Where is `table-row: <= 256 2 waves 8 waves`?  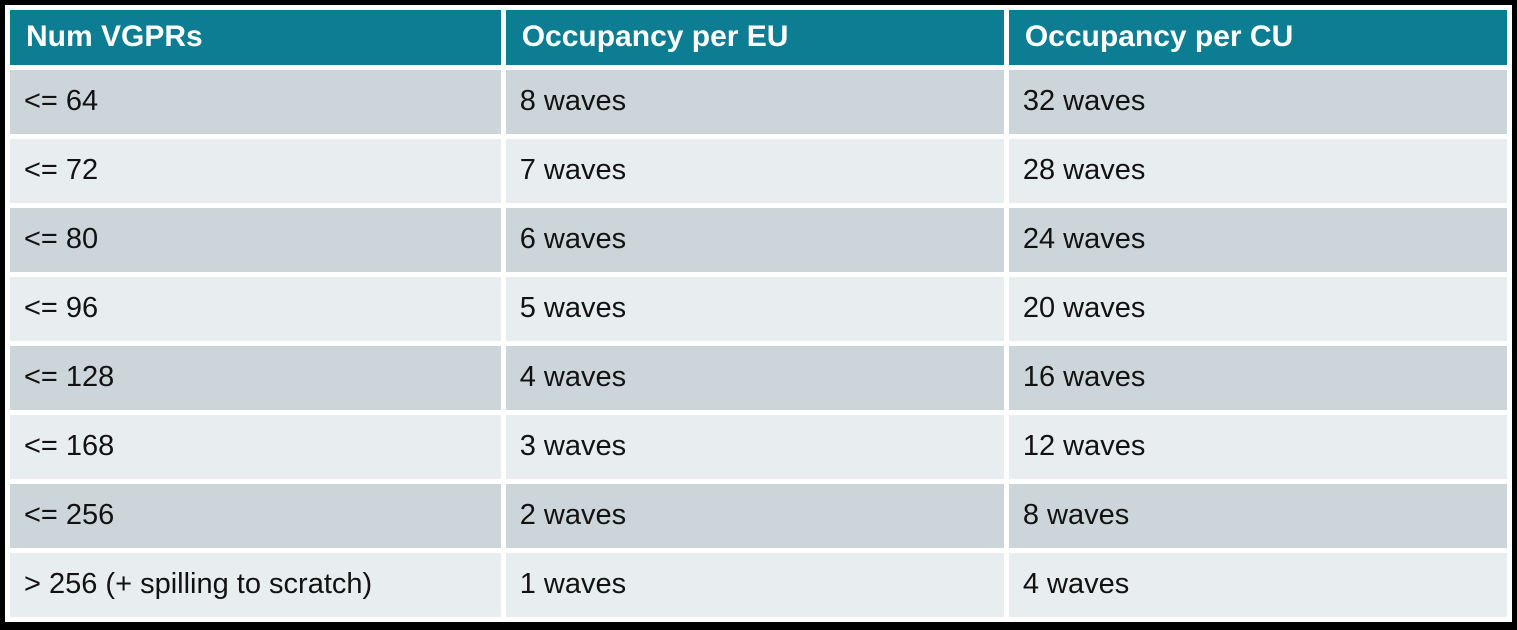 table-row: <= 256 2 waves 8 waves is located at coordinates (758, 516).